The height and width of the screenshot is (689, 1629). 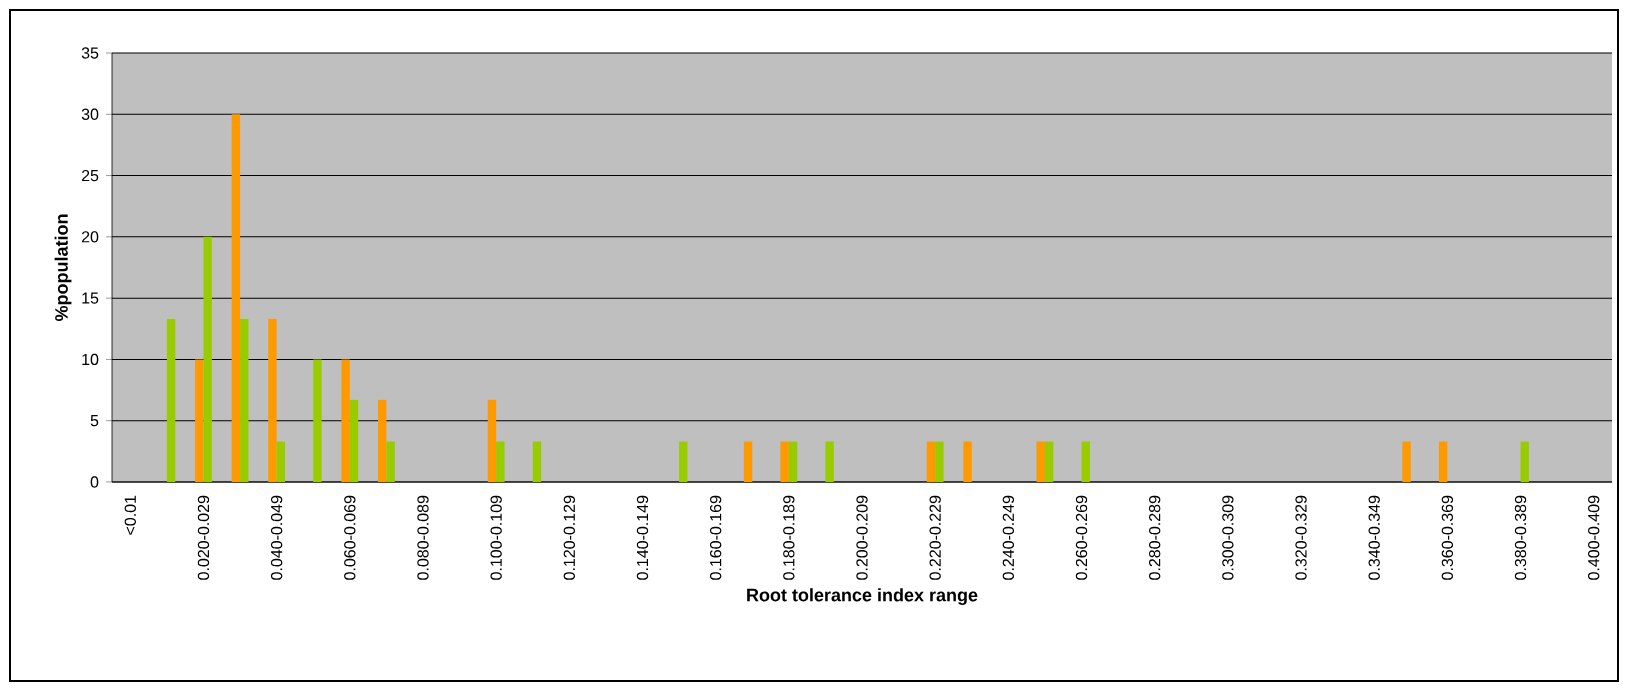 I want to click on x-tick-label: 0.160-0.169, so click(x=716, y=537).